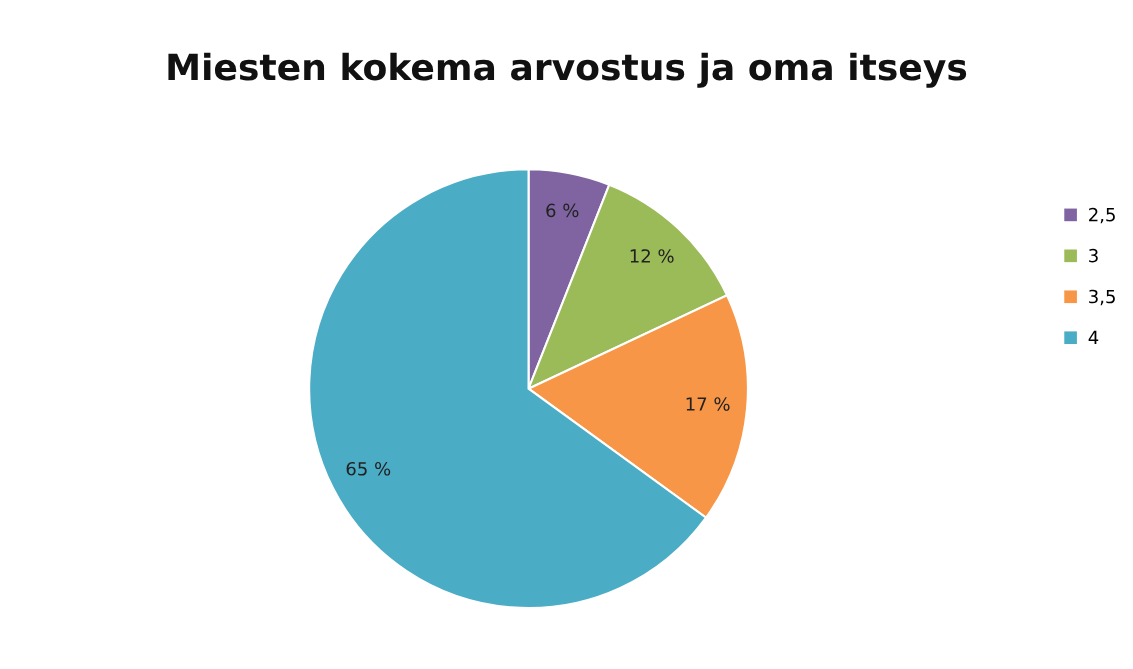  I want to click on data-label: 12 %, so click(652, 256).